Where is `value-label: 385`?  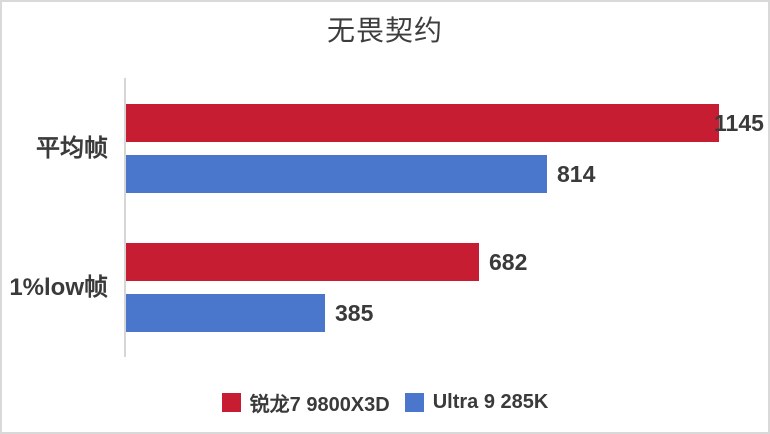
value-label: 385 is located at coordinates (354, 313).